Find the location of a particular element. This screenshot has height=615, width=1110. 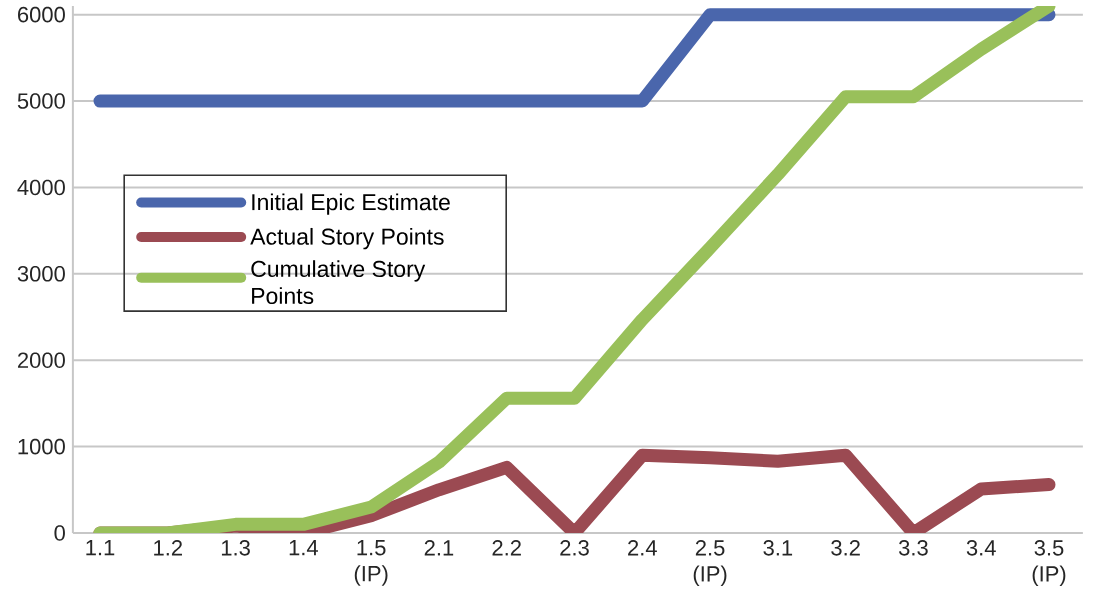

x-tick-label: 1.2 is located at coordinates (168, 548).